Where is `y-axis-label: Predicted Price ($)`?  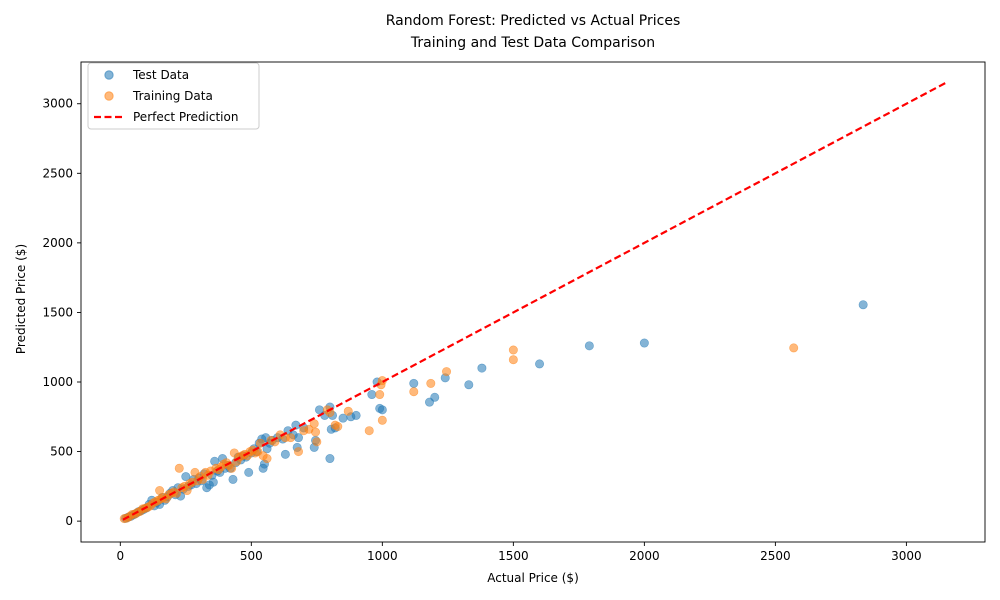
y-axis-label: Predicted Price ($) is located at coordinates (21, 299).